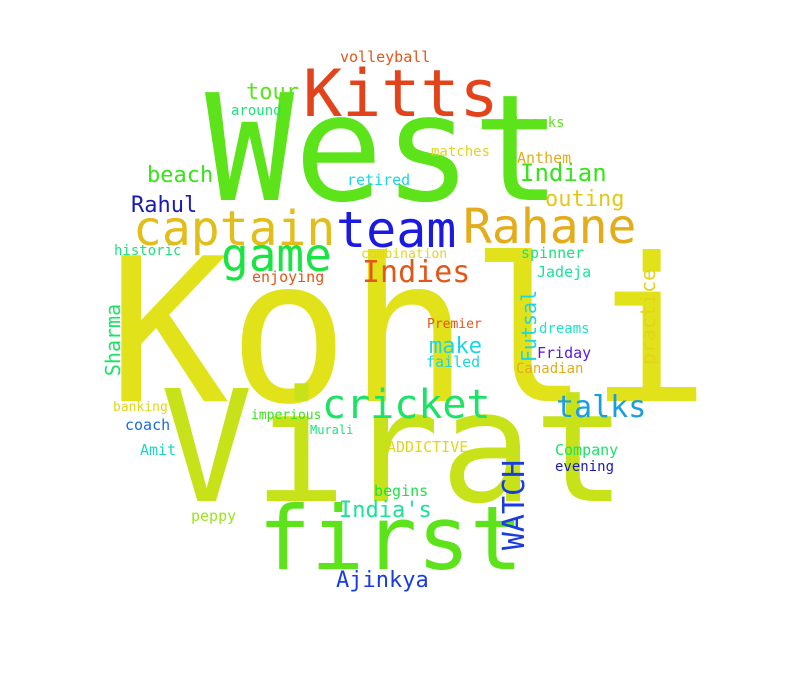  What do you see at coordinates (564, 353) in the screenshot?
I see `word-friday: Friday` at bounding box center [564, 353].